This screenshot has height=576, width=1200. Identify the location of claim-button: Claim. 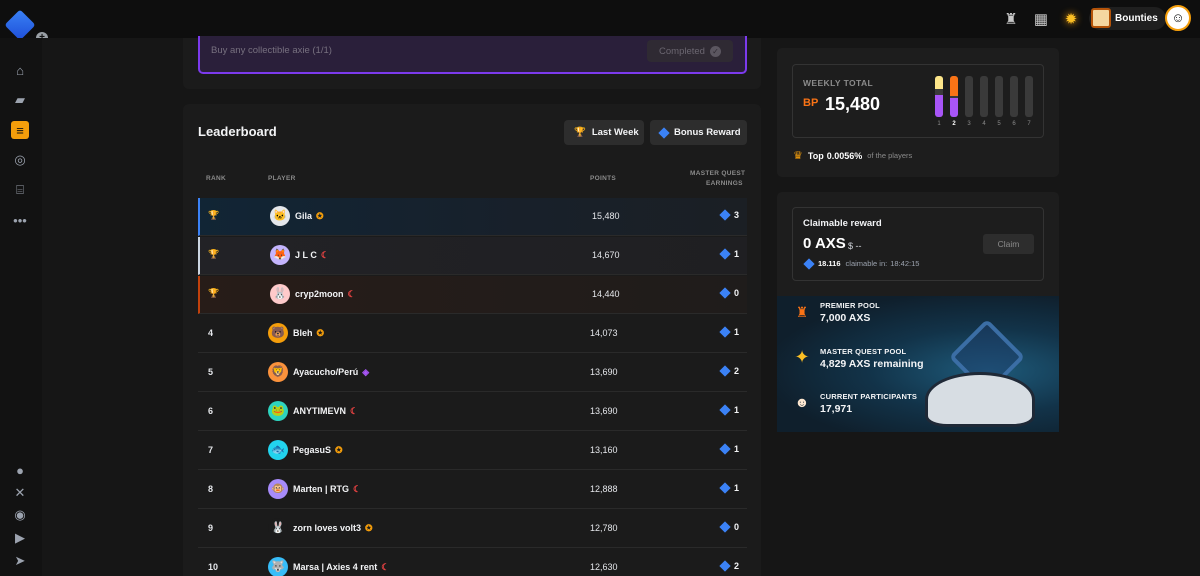
(1008, 244).